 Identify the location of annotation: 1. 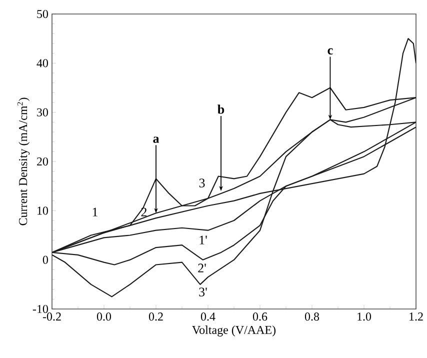
(95, 212).